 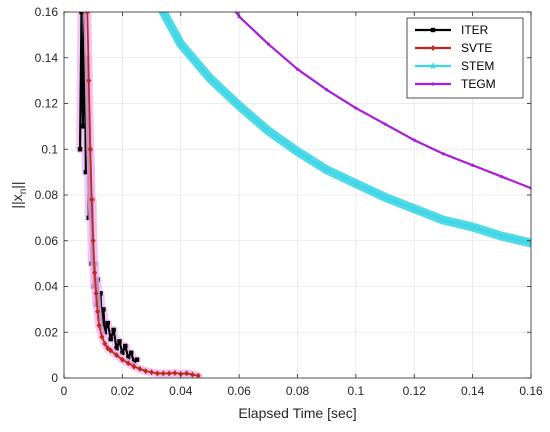 I want to click on legend-entry-stem: STEM, so click(x=454, y=66).